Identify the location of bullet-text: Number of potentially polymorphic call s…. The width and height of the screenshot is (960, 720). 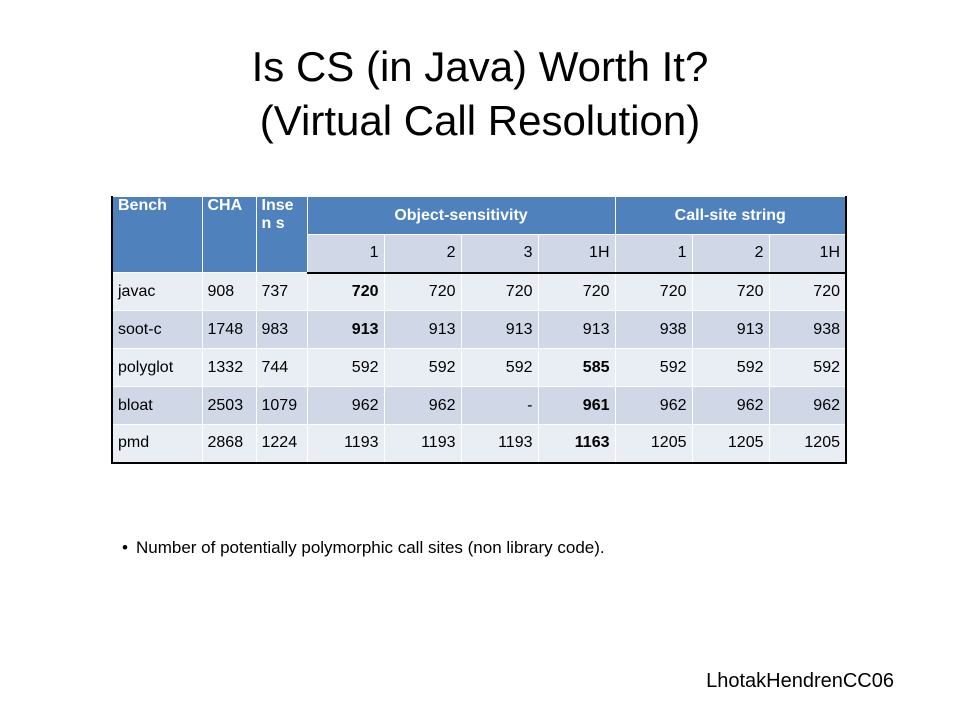
(370, 547).